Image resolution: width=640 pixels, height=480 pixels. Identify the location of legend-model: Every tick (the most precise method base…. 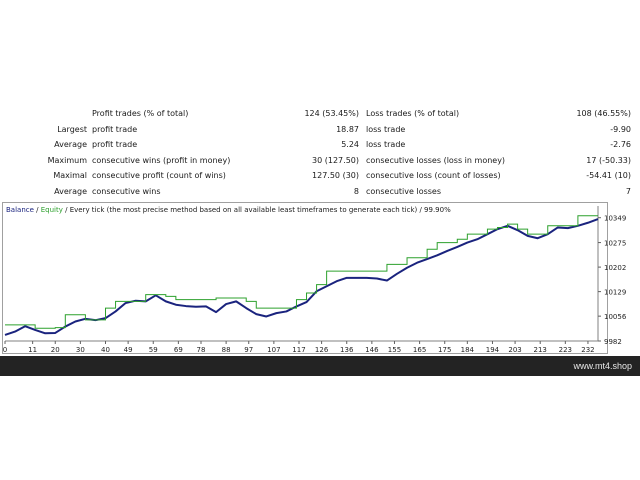
(243, 210).